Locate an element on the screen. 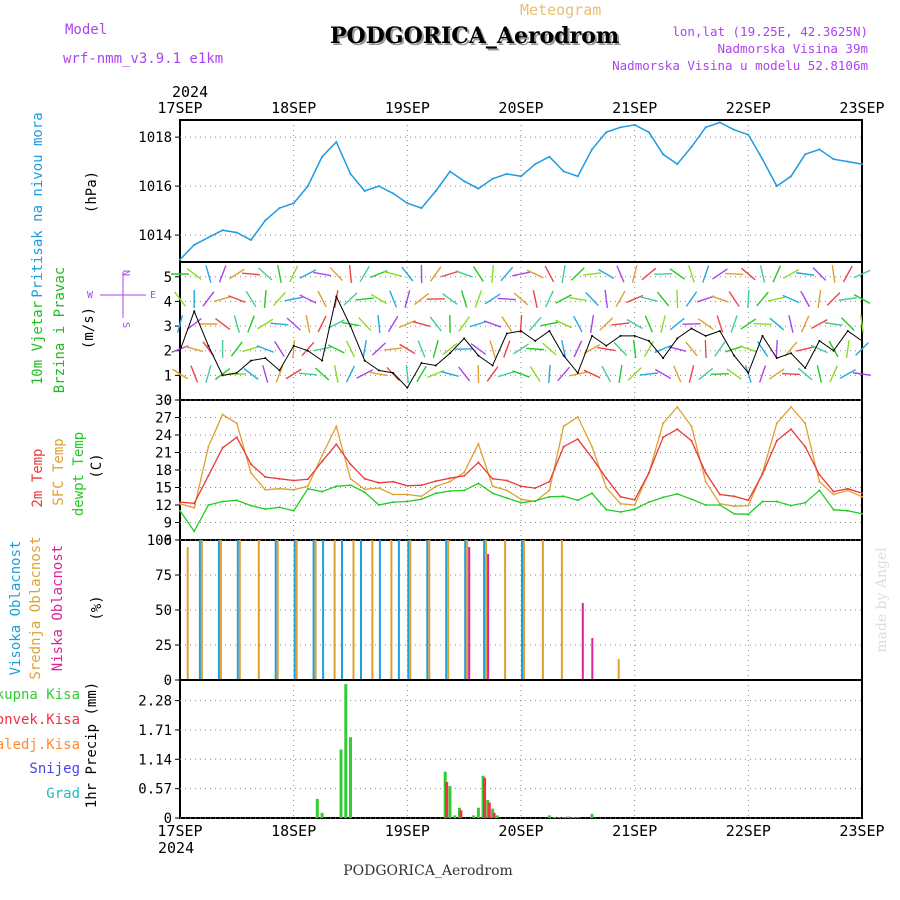 Image resolution: width=900 pixels, height=900 pixels. top-tick-label: 18SEP is located at coordinates (293, 108).